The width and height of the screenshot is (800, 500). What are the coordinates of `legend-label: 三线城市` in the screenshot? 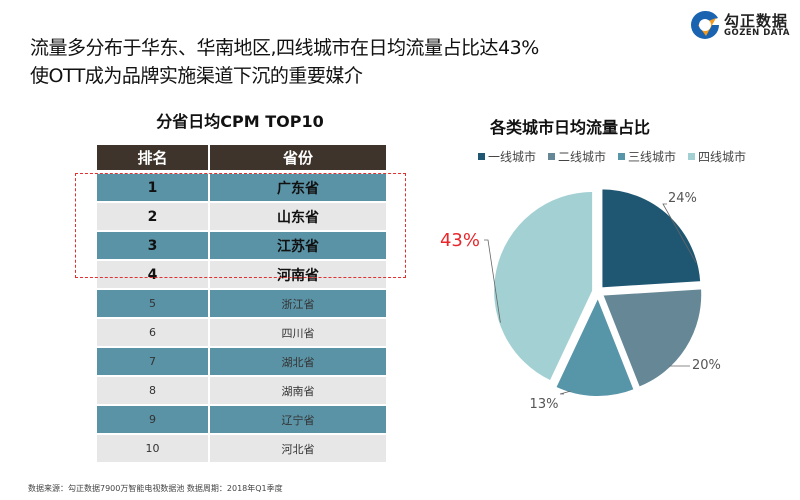 It's located at (652, 157).